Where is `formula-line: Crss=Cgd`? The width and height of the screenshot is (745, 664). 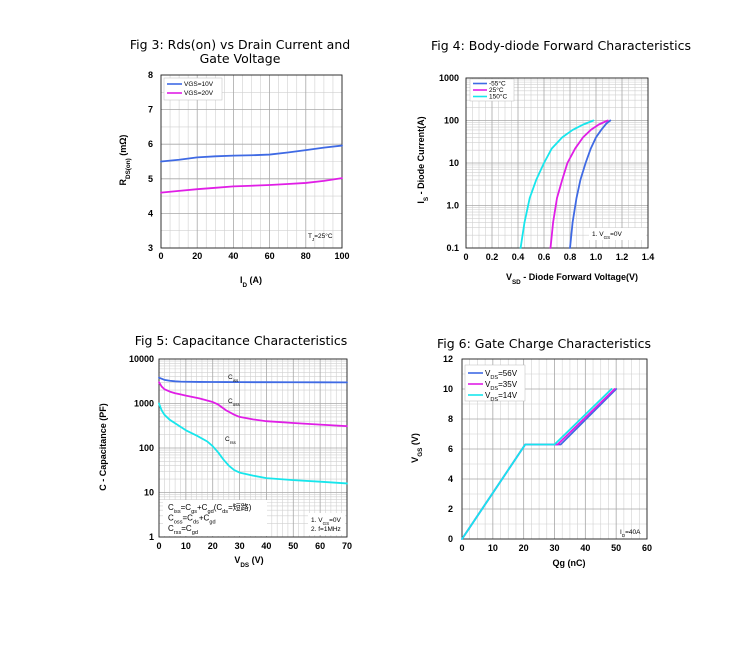 formula-line: Crss=Cgd is located at coordinates (183, 530).